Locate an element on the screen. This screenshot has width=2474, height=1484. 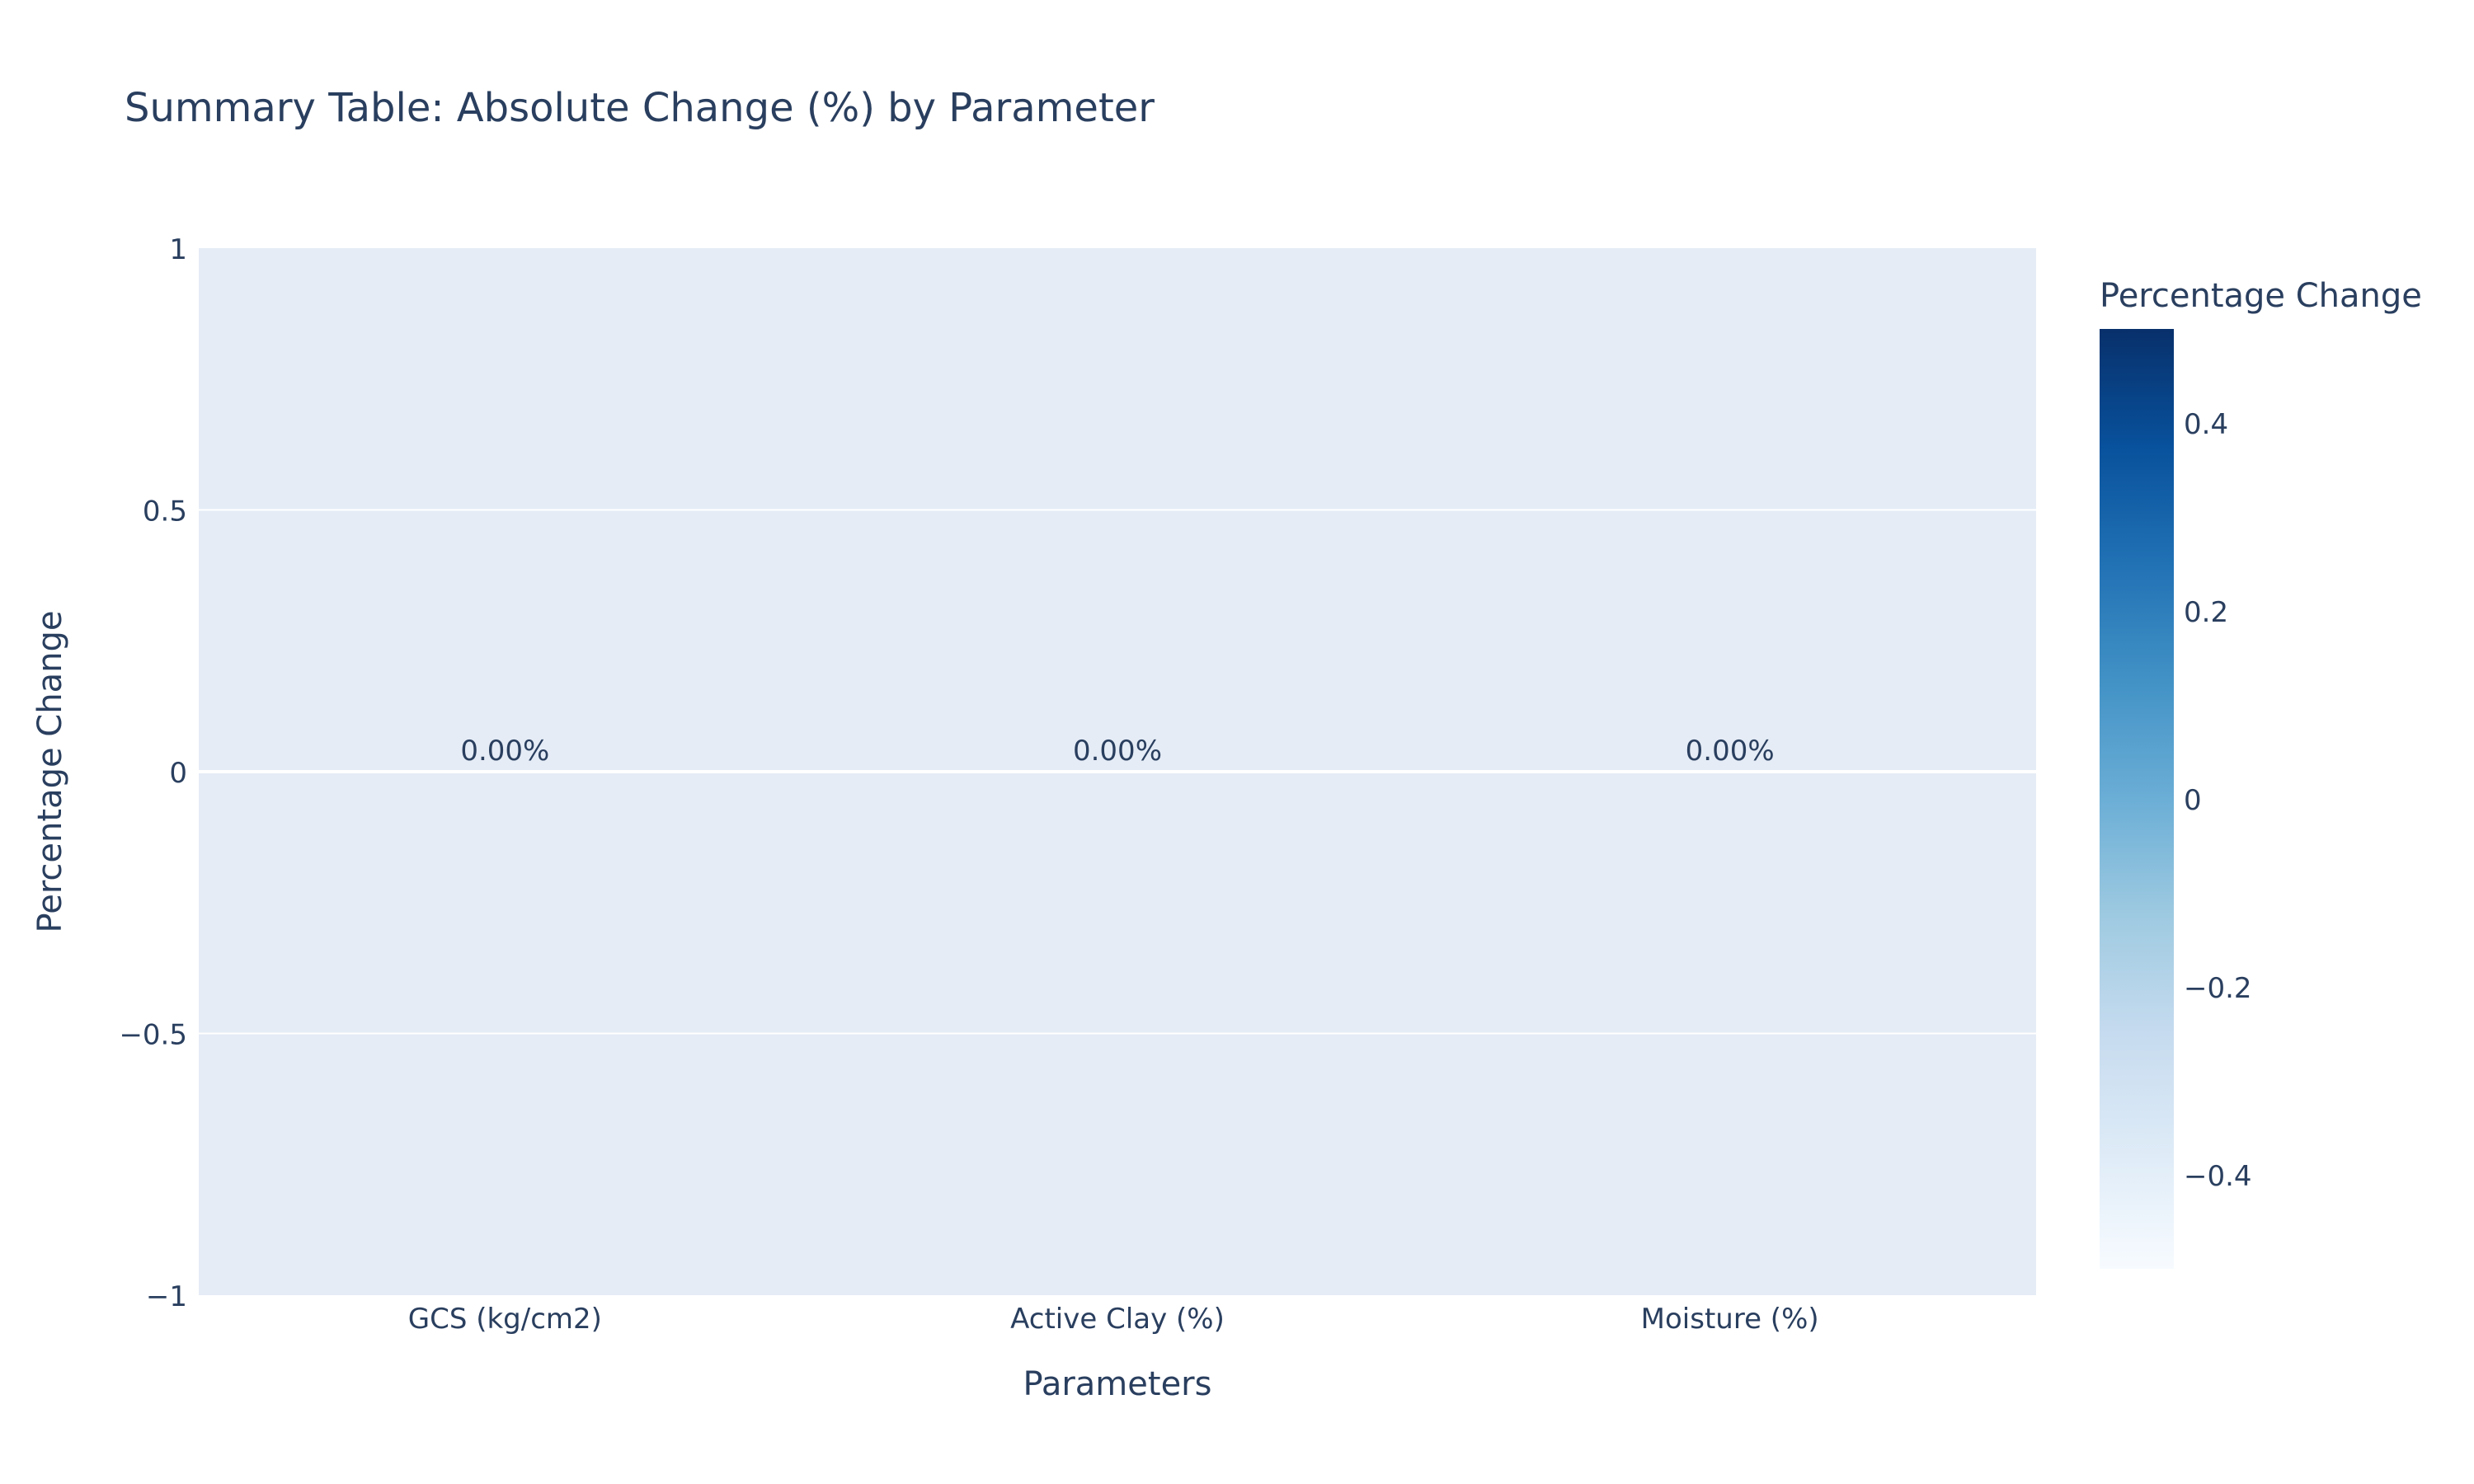
x-tick-label: Active Clay (%) is located at coordinates (1117, 1319).